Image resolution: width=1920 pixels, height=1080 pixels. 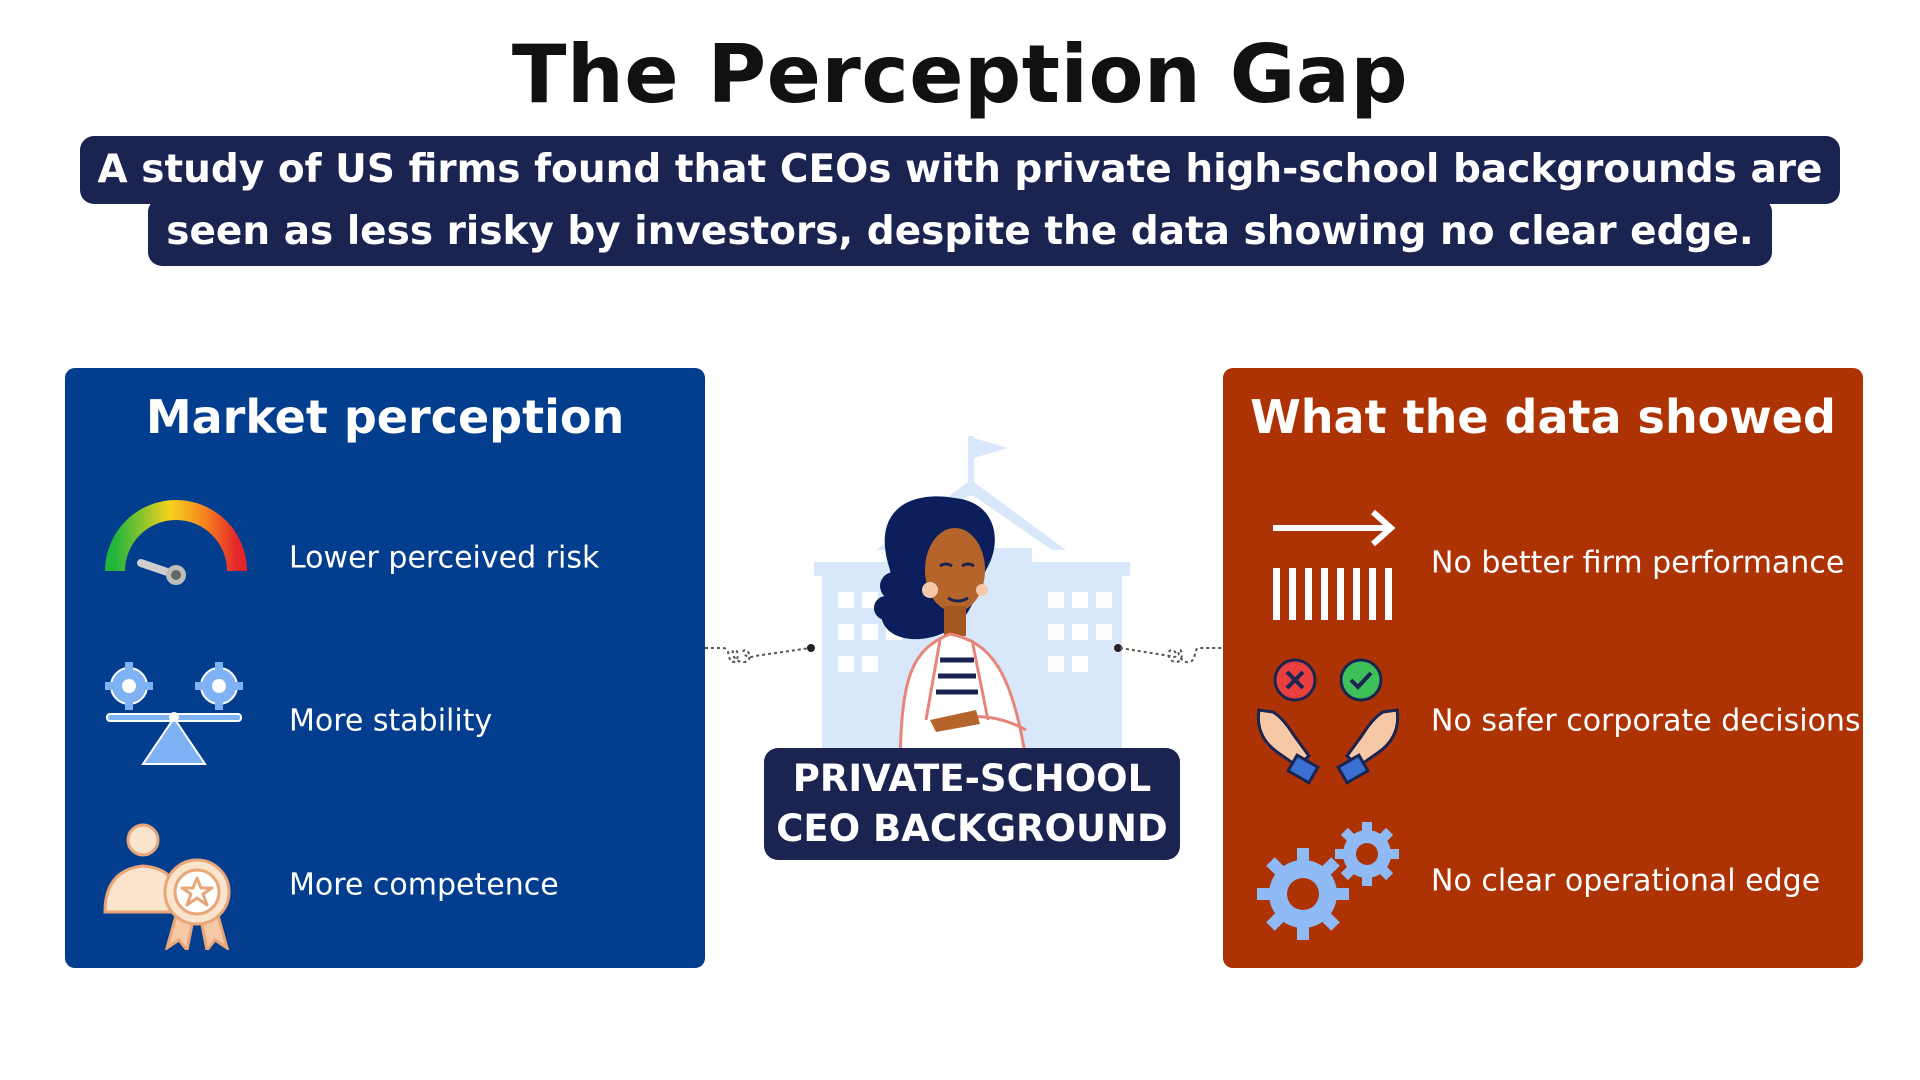 What do you see at coordinates (760, 654) in the screenshot?
I see `left-connector` at bounding box center [760, 654].